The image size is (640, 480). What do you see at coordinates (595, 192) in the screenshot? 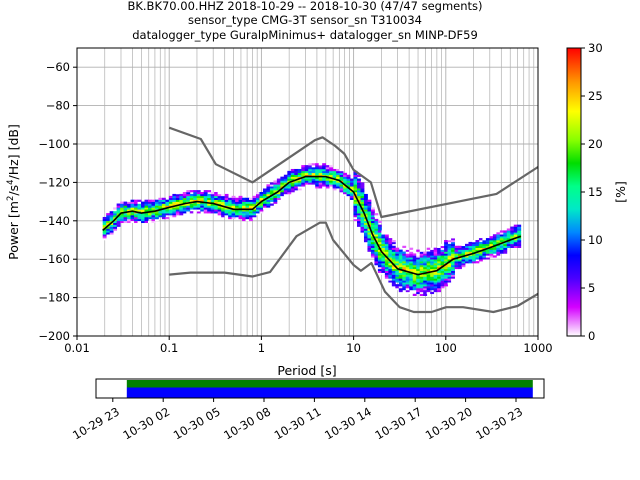
I see `colorbar-tick-label: 15` at bounding box center [595, 192].